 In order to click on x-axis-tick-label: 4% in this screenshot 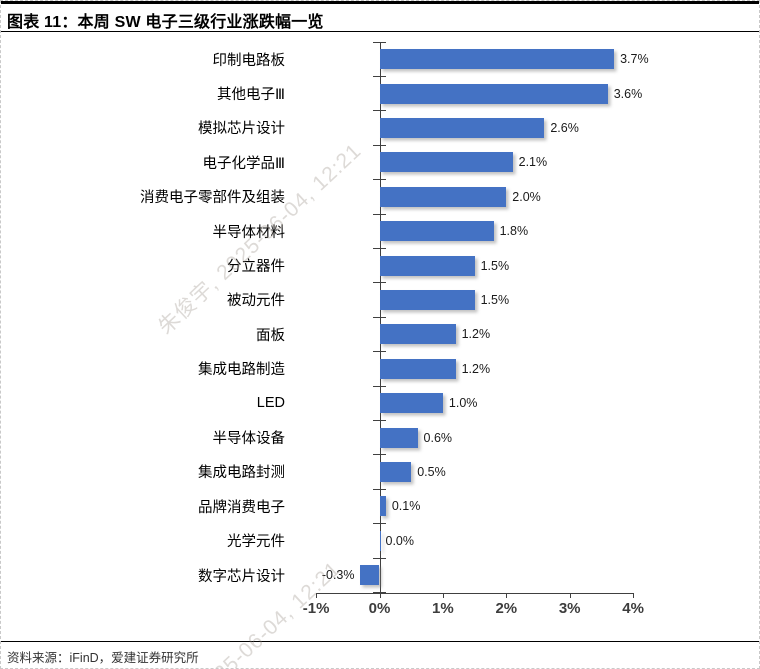, I will do `click(633, 608)`.